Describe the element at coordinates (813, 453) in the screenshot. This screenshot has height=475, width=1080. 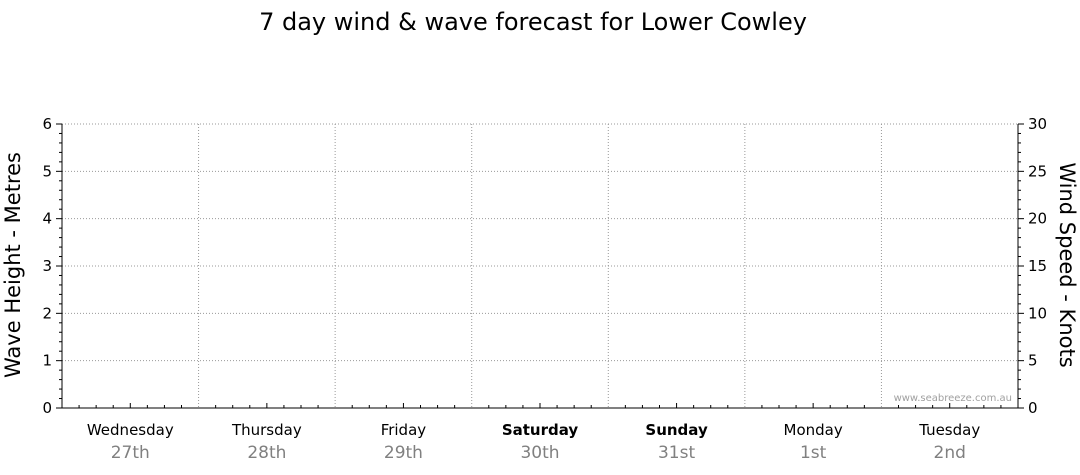
I see `day-date-label: 1st` at that location.